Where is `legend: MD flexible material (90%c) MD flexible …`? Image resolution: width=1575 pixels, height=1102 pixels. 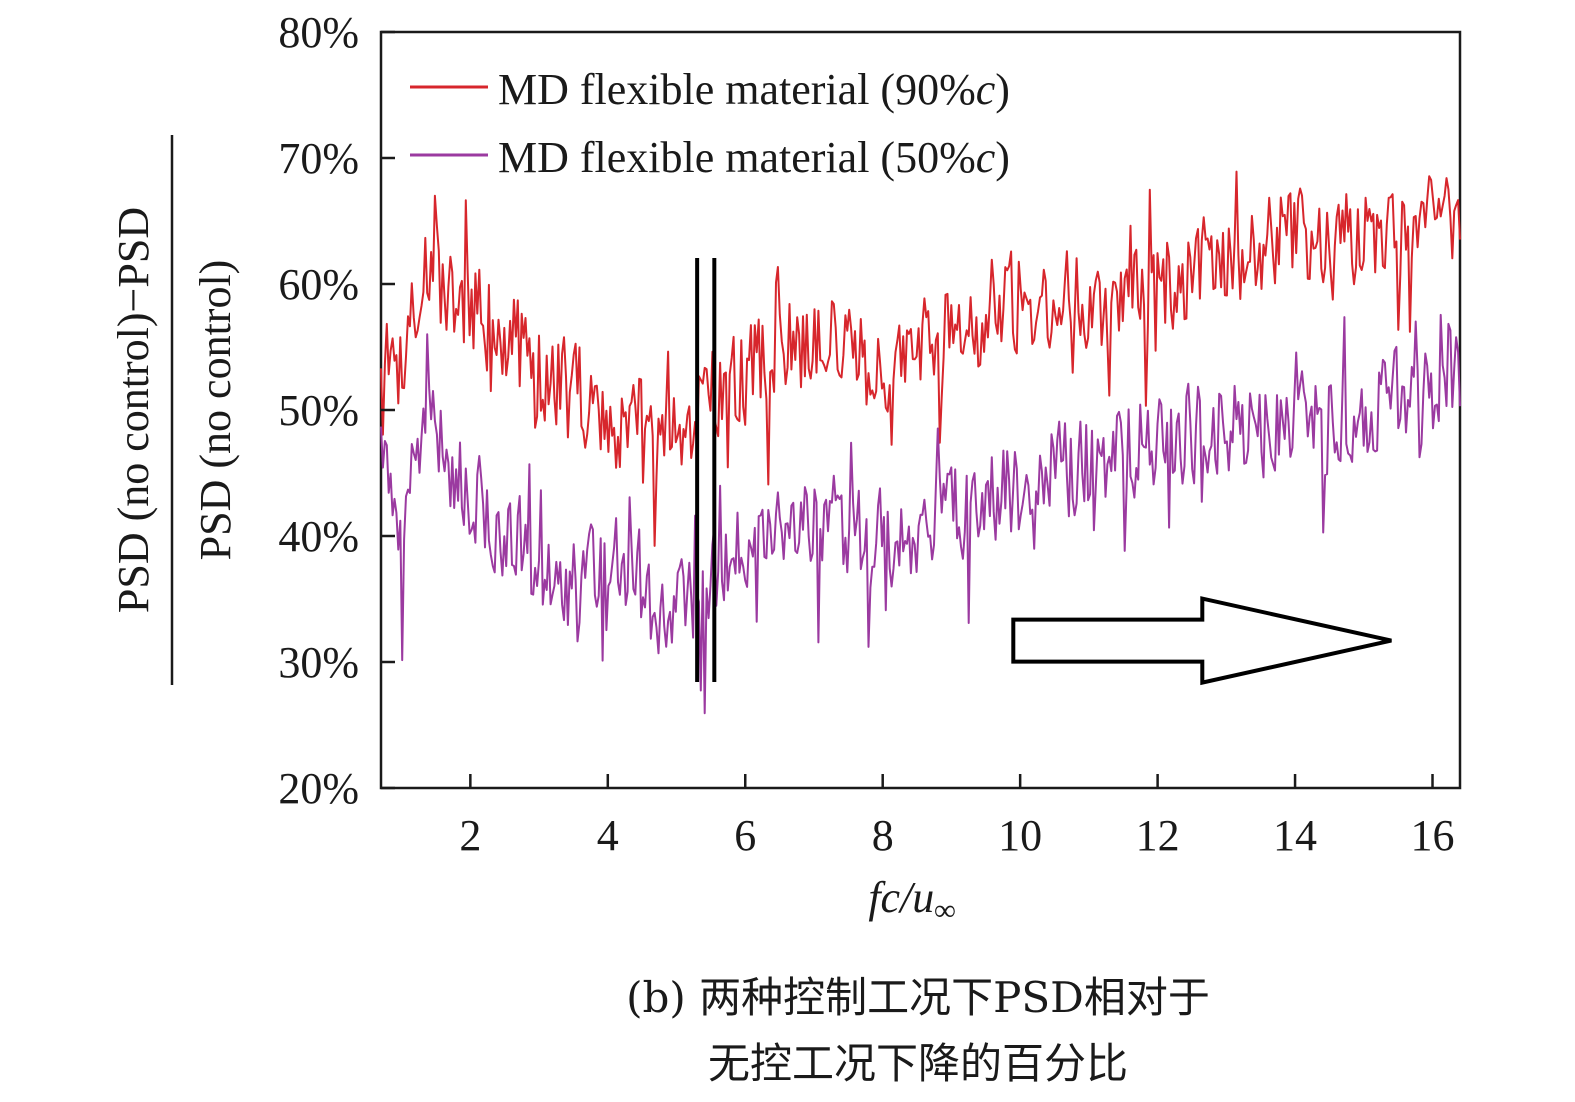 legend: MD flexible material (90%c) MD flexible … is located at coordinates (710, 123).